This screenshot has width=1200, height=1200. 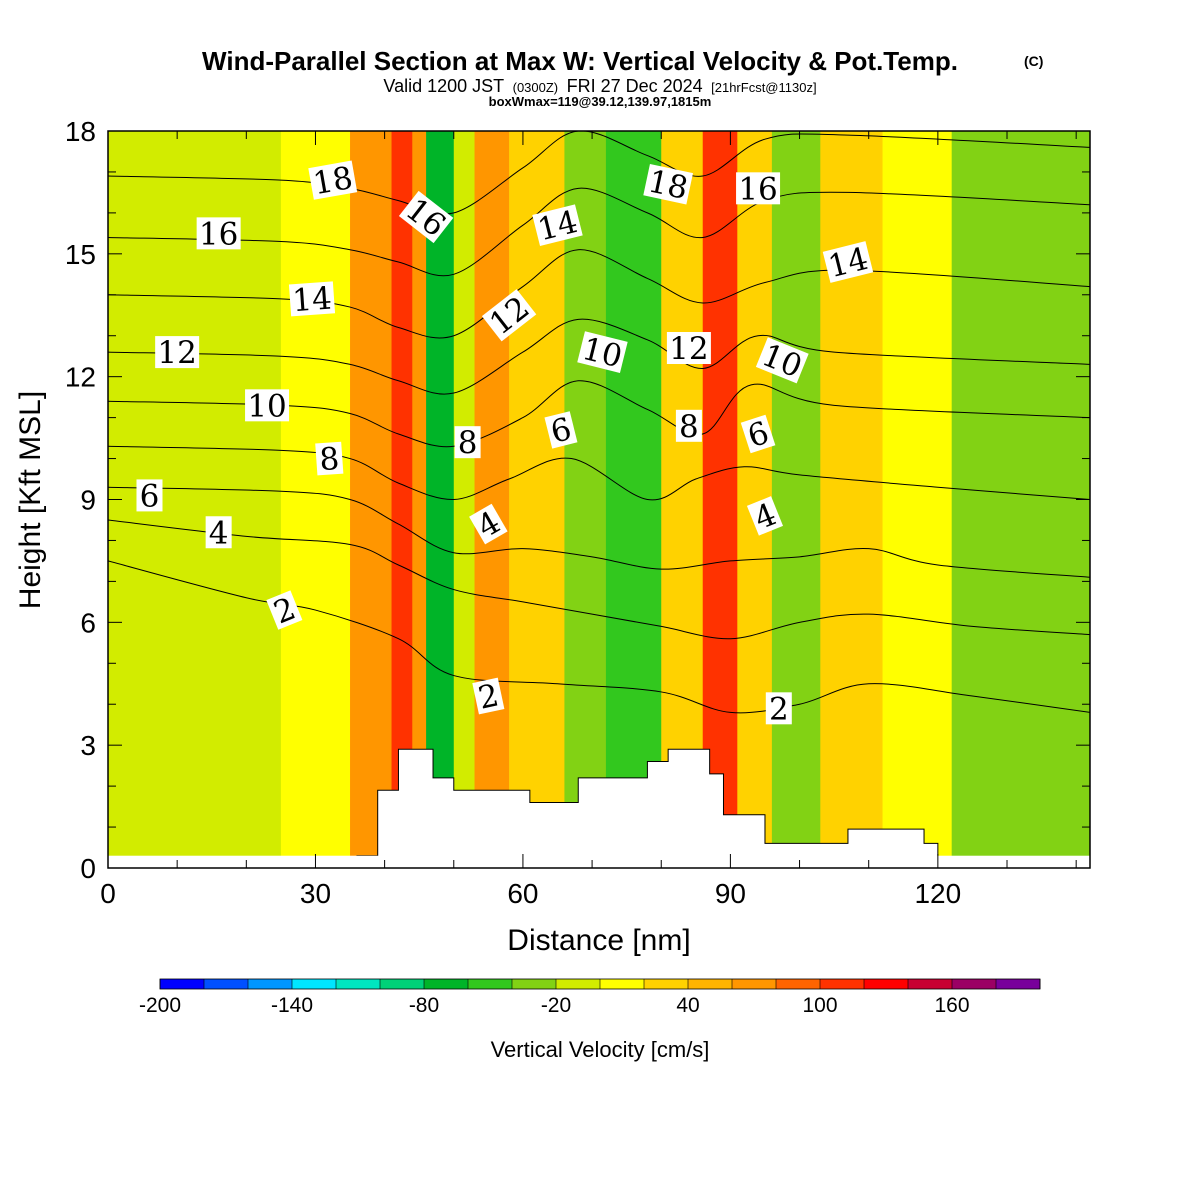 I want to click on ground-strip, so click(x=599, y=861).